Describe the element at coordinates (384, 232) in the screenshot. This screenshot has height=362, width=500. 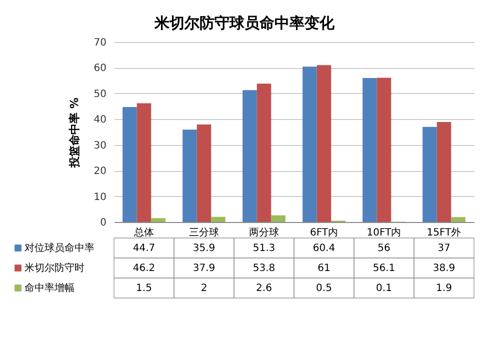
I see `x-tick-label: 10FT内` at that location.